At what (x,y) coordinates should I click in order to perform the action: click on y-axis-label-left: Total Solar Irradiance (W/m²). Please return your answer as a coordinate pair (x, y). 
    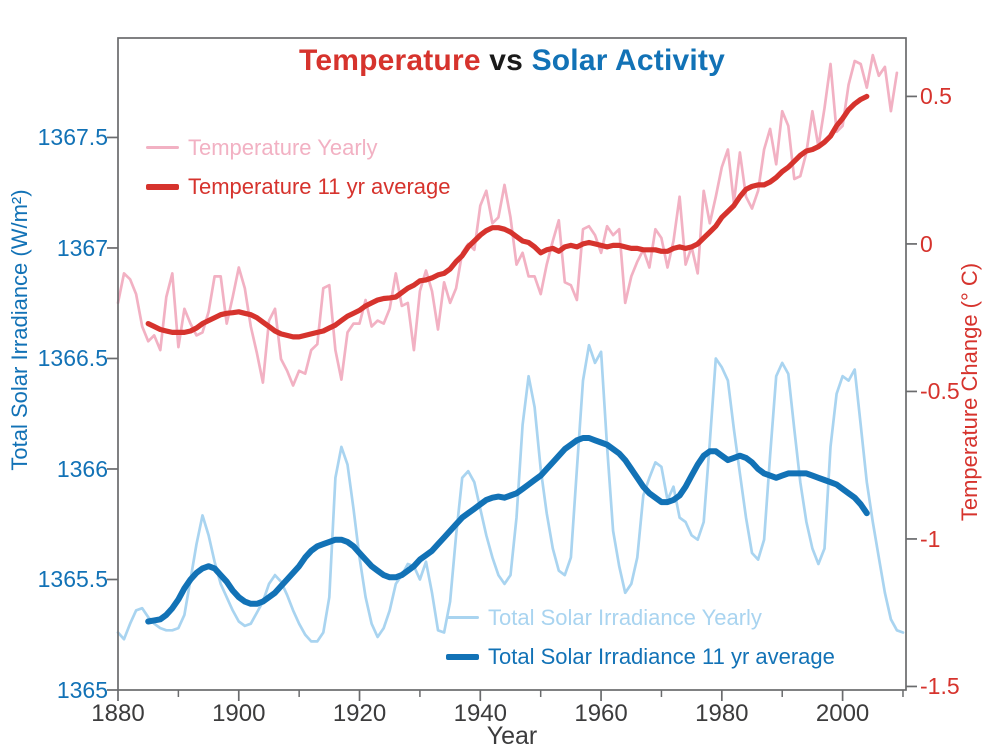
    Looking at the image, I should click on (19, 330).